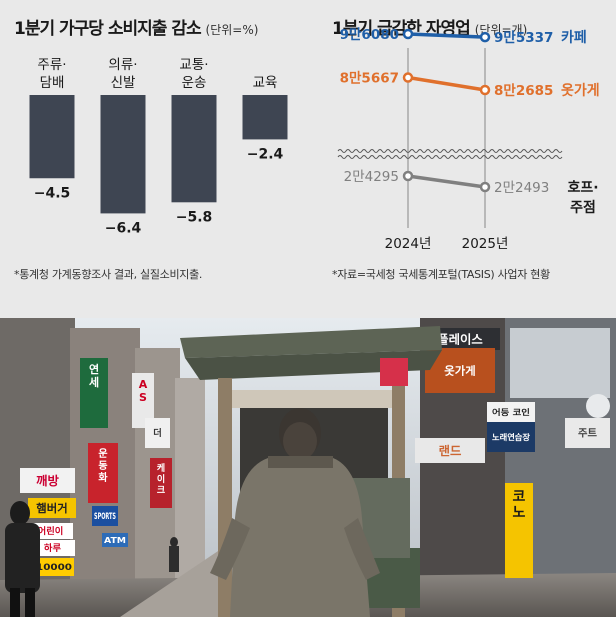 Image resolution: width=616 pixels, height=617 pixels. What do you see at coordinates (485, 244) in the screenshot?
I see `x-tick-label-1: 2025년` at bounding box center [485, 244].